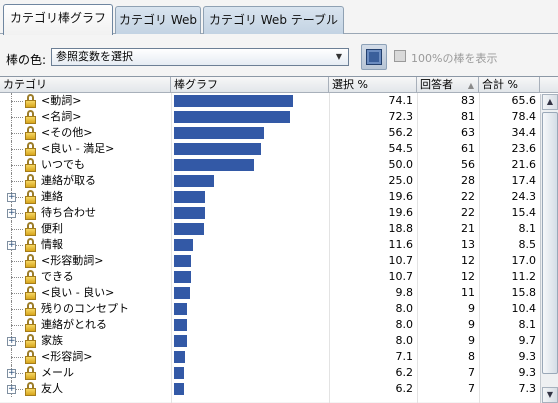  Describe the element at coordinates (401, 244) in the screenshot. I see `percent-cell: 11.6` at that location.